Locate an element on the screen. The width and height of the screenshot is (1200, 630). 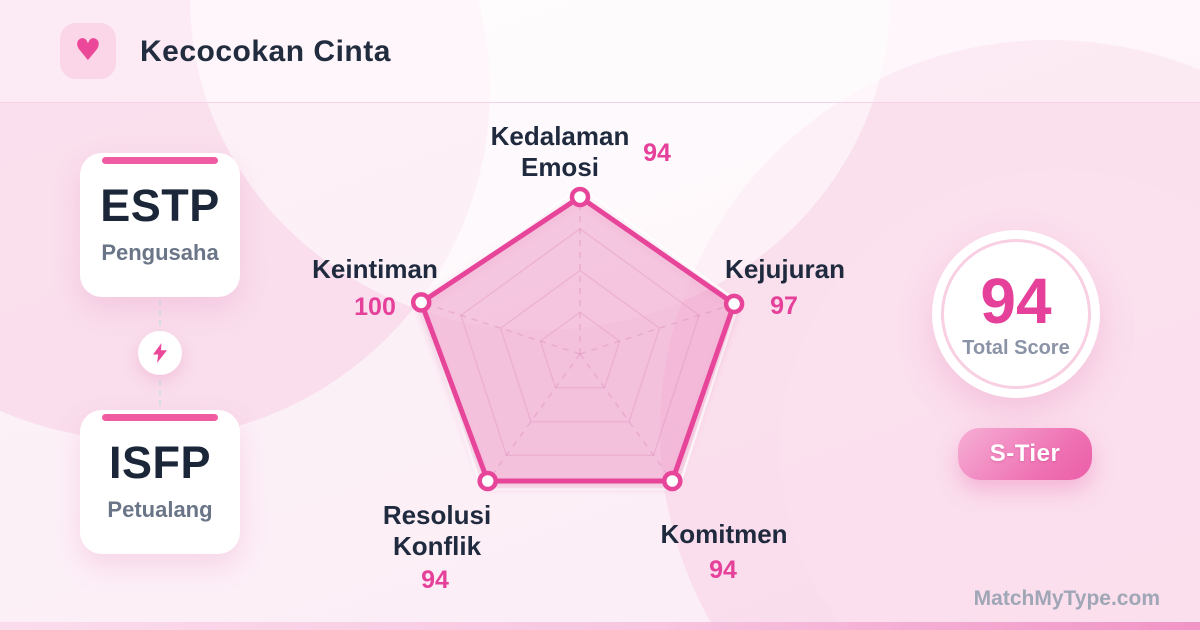
lightning-bolt-icon is located at coordinates (160, 353).